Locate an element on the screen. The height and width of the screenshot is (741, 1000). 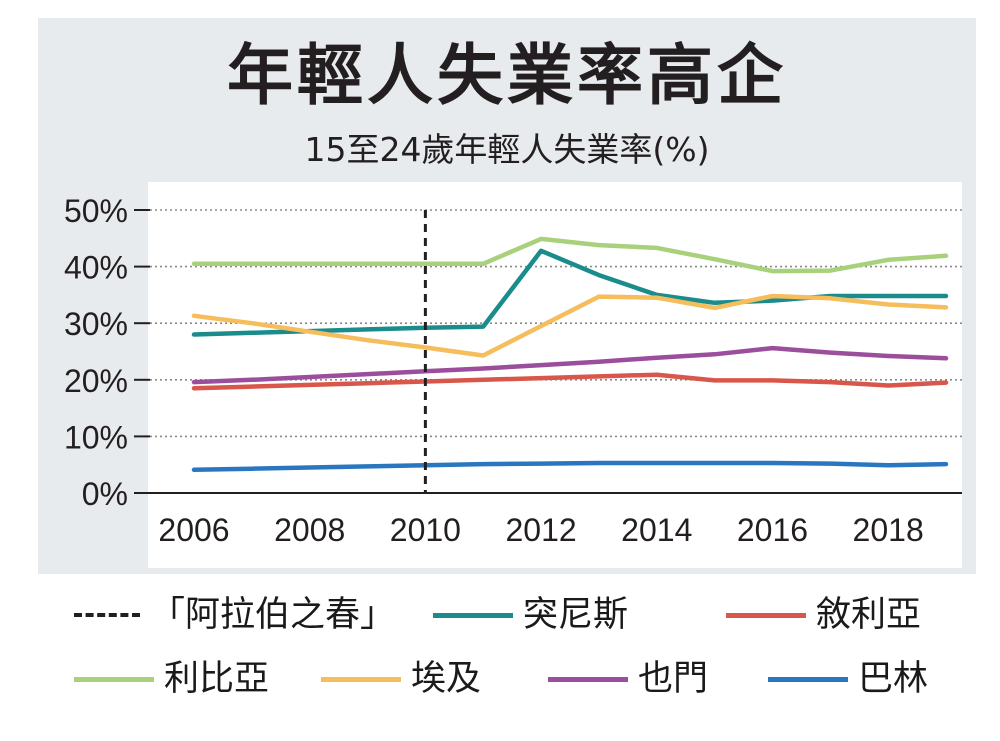
legend-swatch-egypt is located at coordinates (361, 679).